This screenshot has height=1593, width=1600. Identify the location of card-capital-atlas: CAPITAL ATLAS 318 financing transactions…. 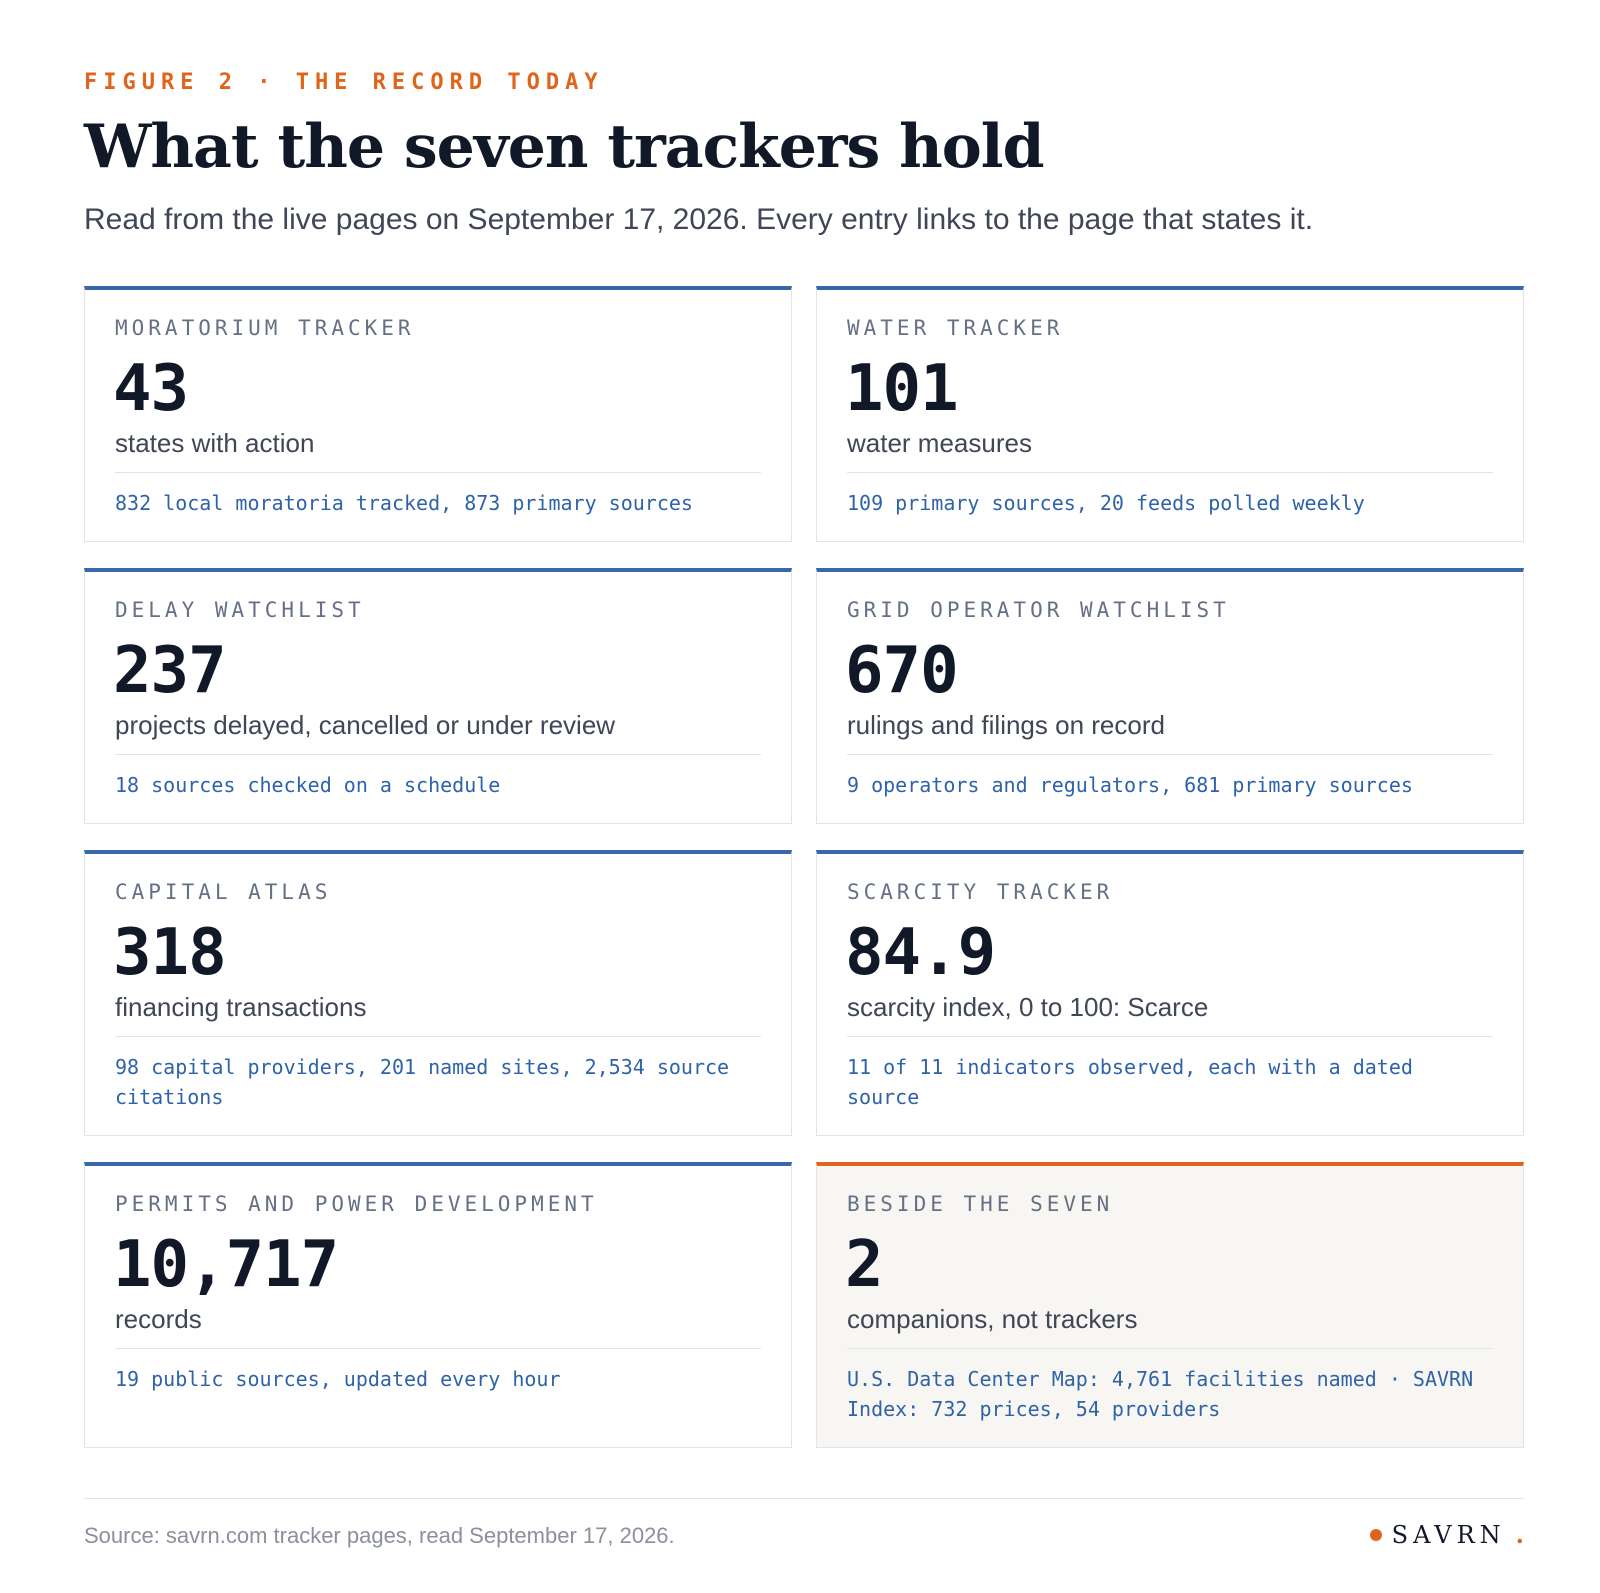
(438, 993).